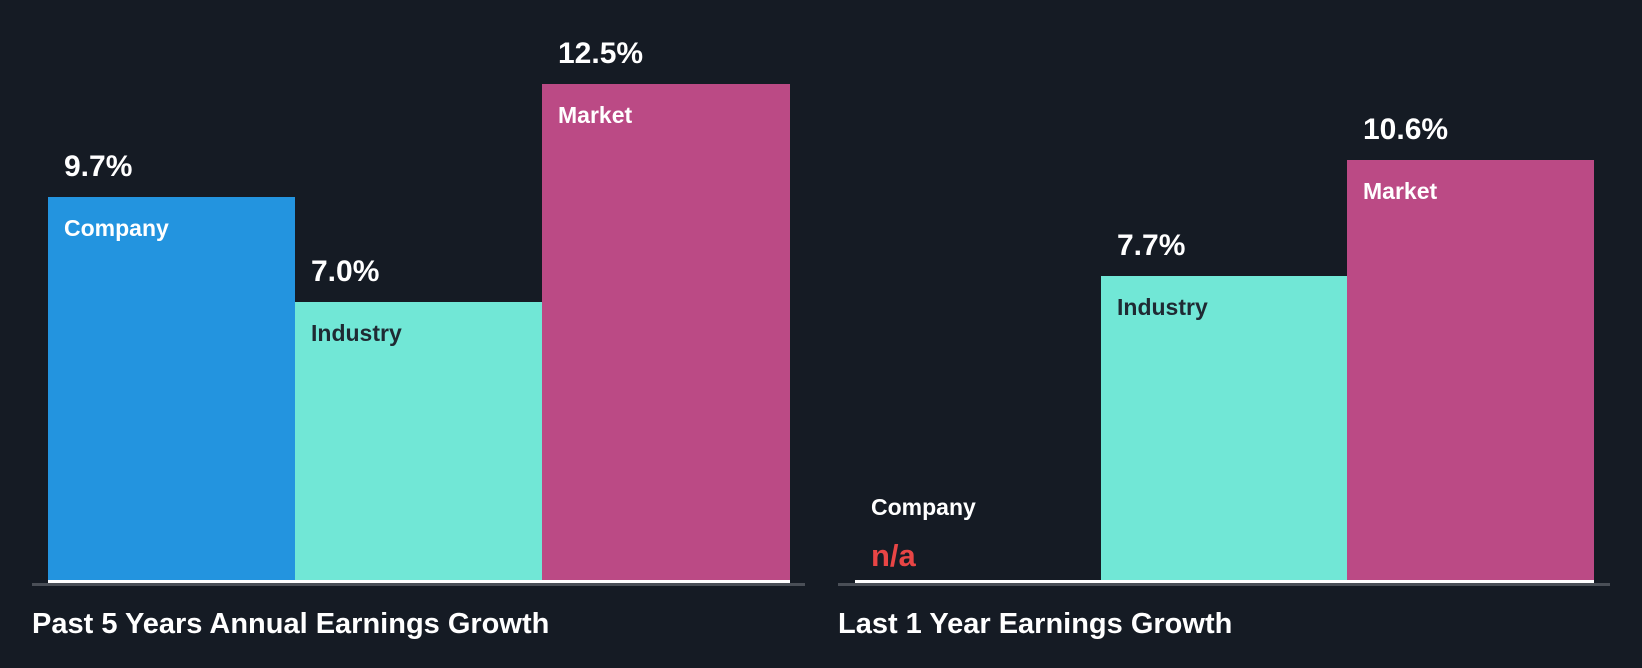 This screenshot has width=1642, height=668. What do you see at coordinates (601, 53) in the screenshot?
I see `market-value: 12.5%` at bounding box center [601, 53].